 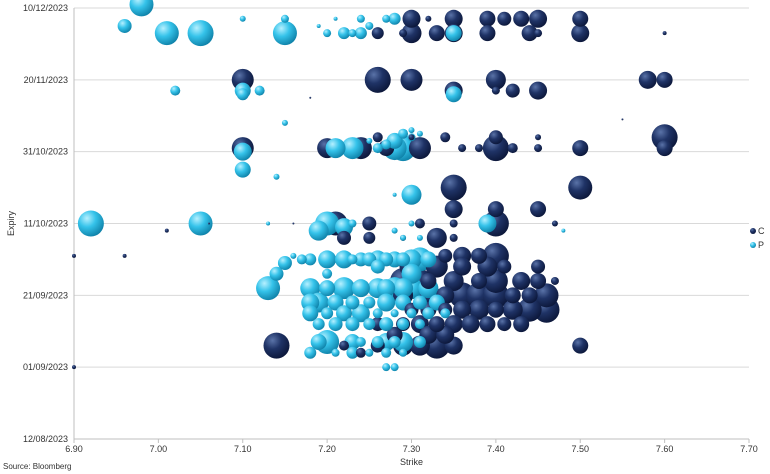 What do you see at coordinates (74, 449) in the screenshot?
I see `x-tick-label: 6.90` at bounding box center [74, 449].